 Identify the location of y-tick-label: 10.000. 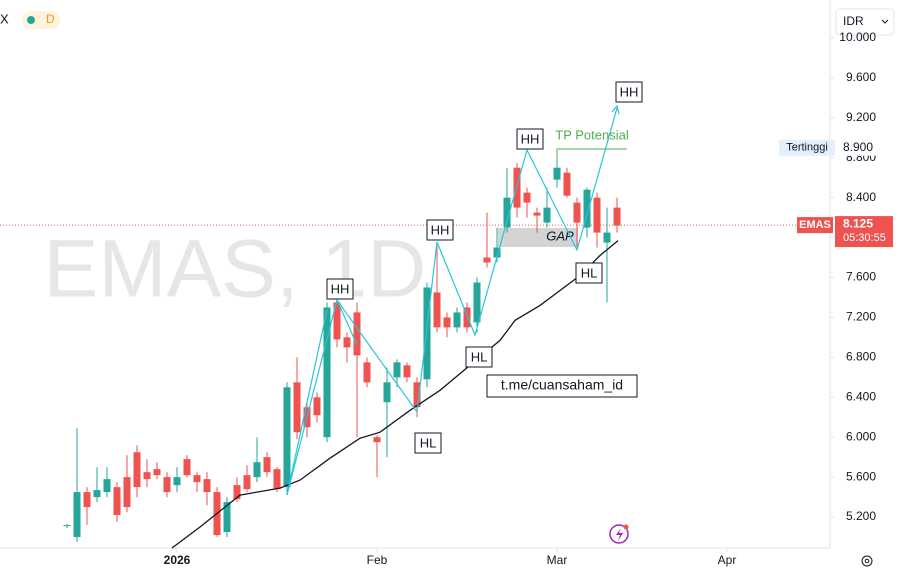
(857, 37).